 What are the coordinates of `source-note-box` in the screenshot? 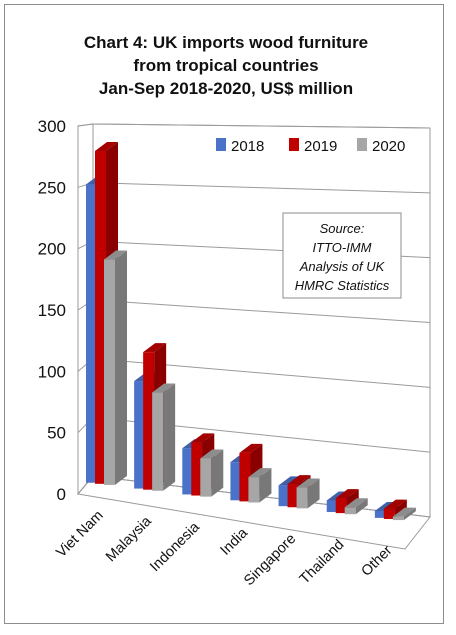 It's located at (342, 255).